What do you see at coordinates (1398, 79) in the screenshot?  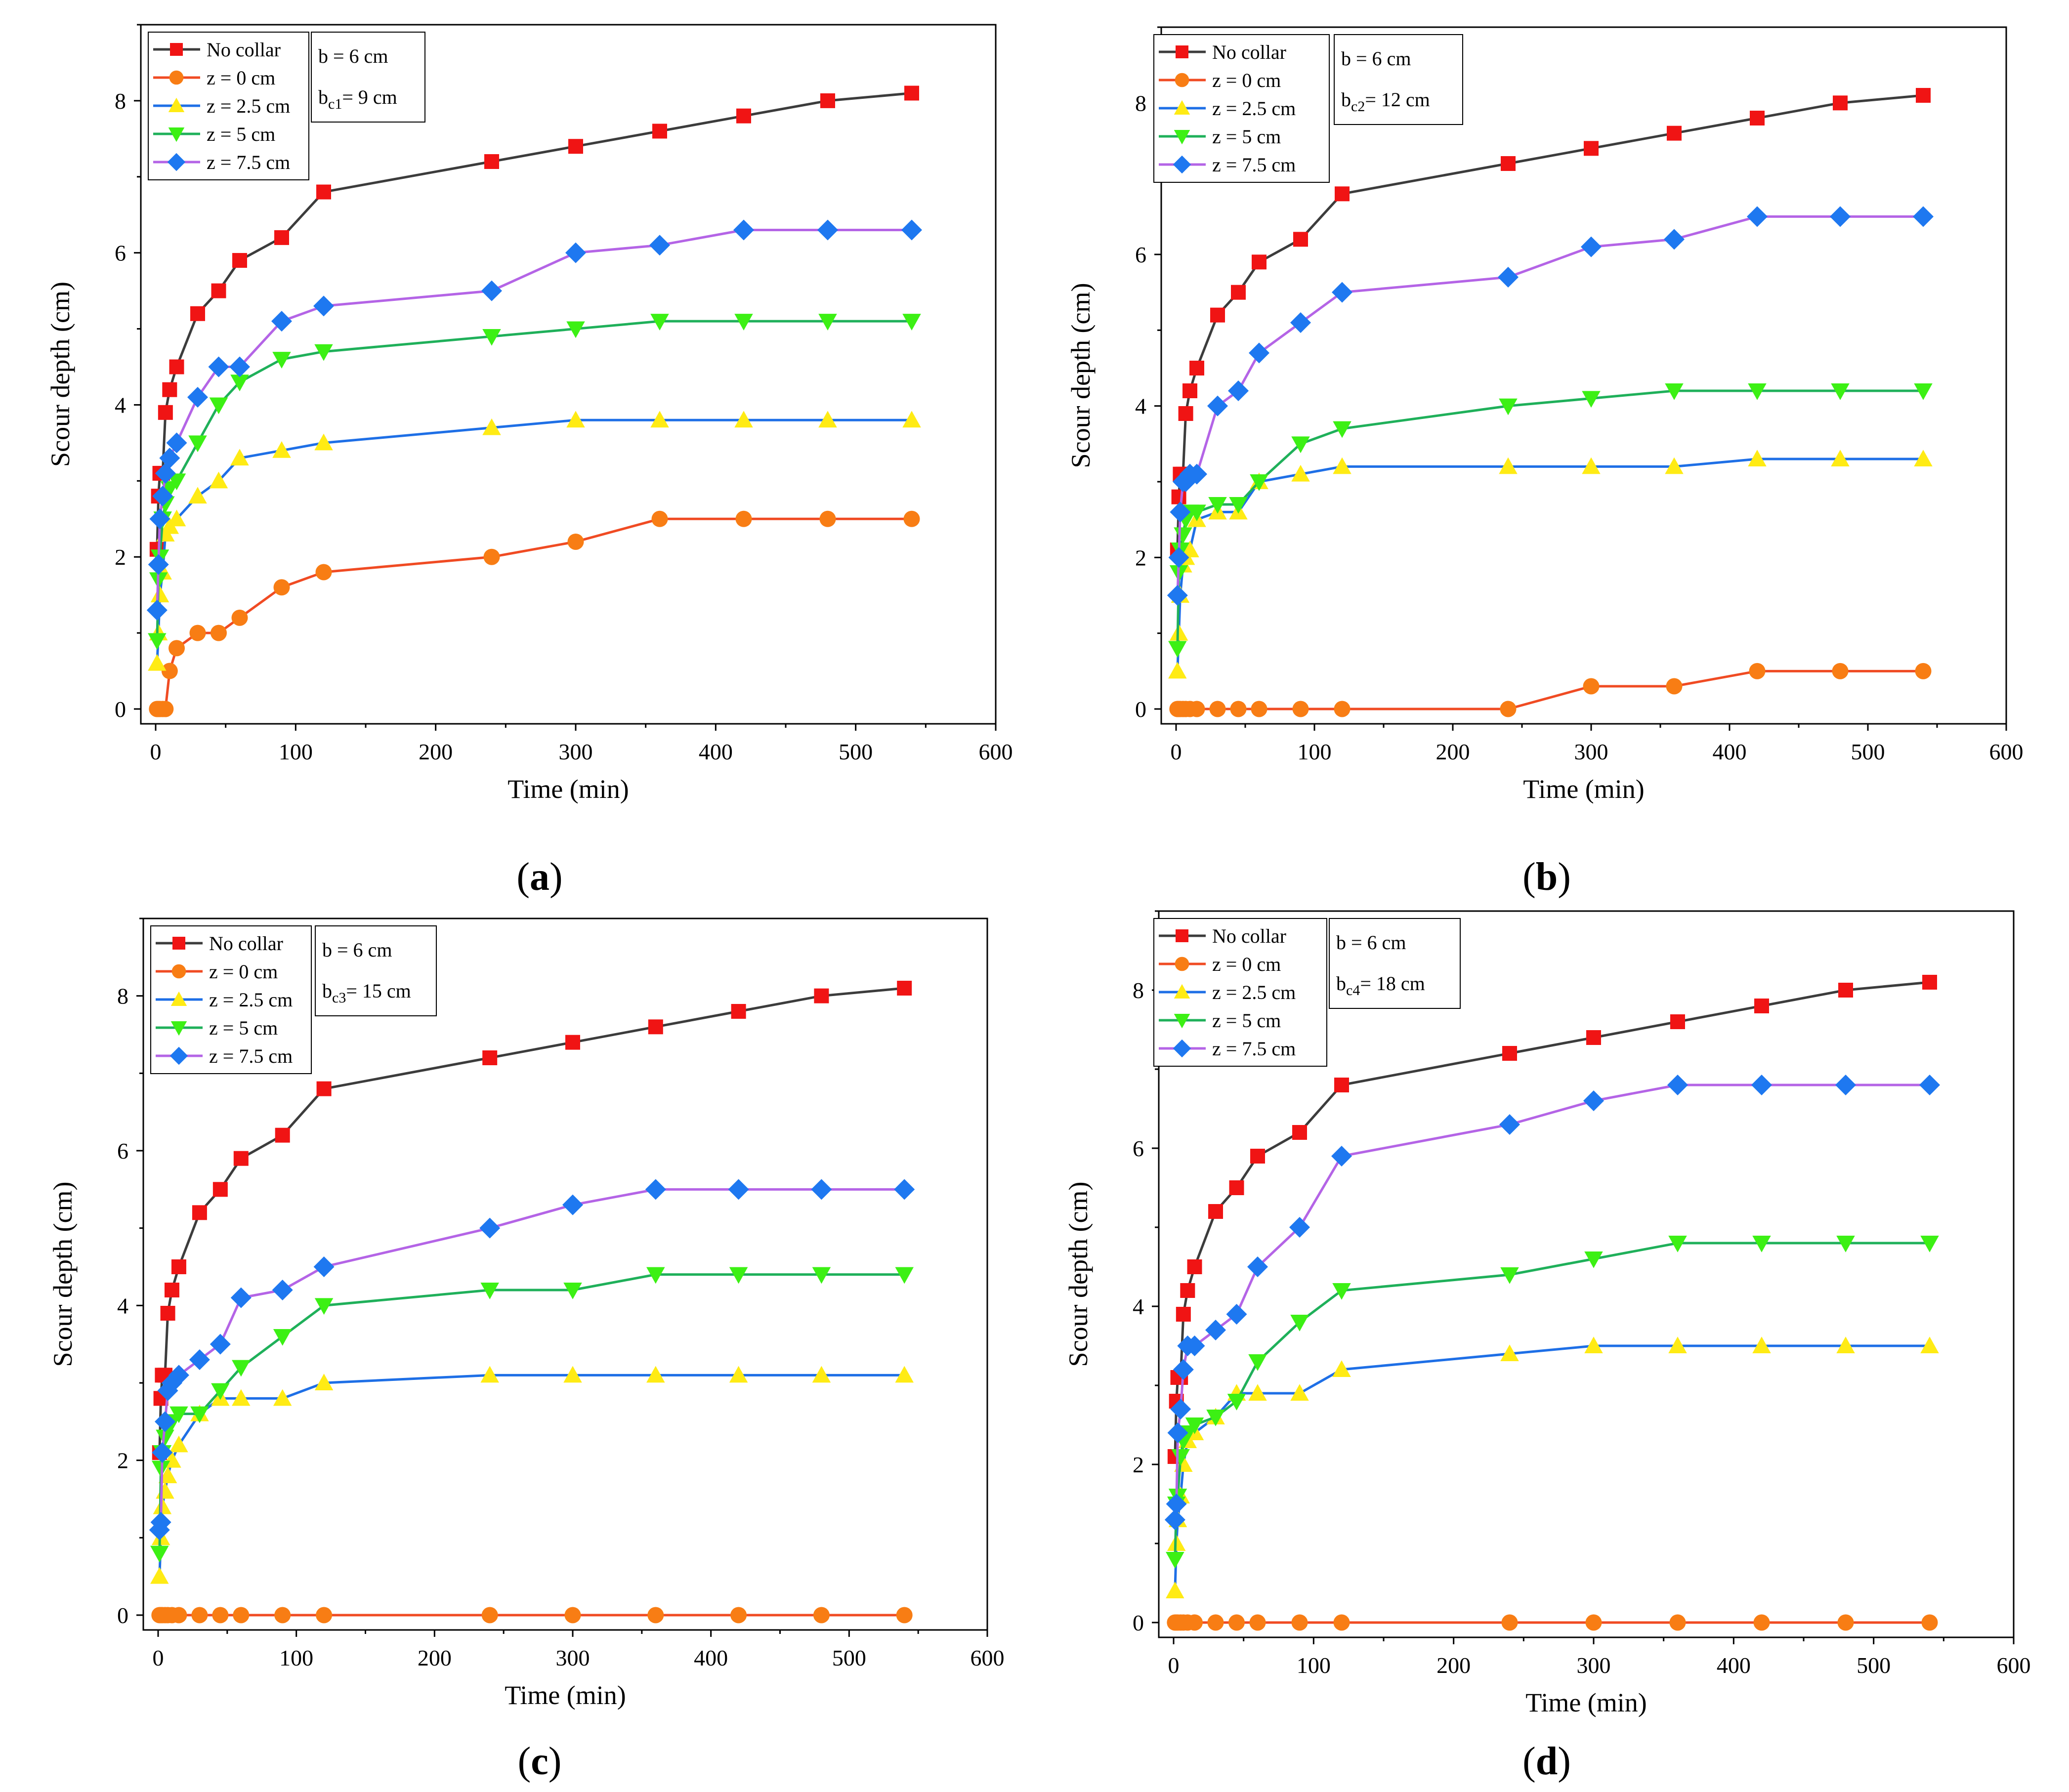 I see `annotation: b = 6 cm bc2= 12 cm` at bounding box center [1398, 79].